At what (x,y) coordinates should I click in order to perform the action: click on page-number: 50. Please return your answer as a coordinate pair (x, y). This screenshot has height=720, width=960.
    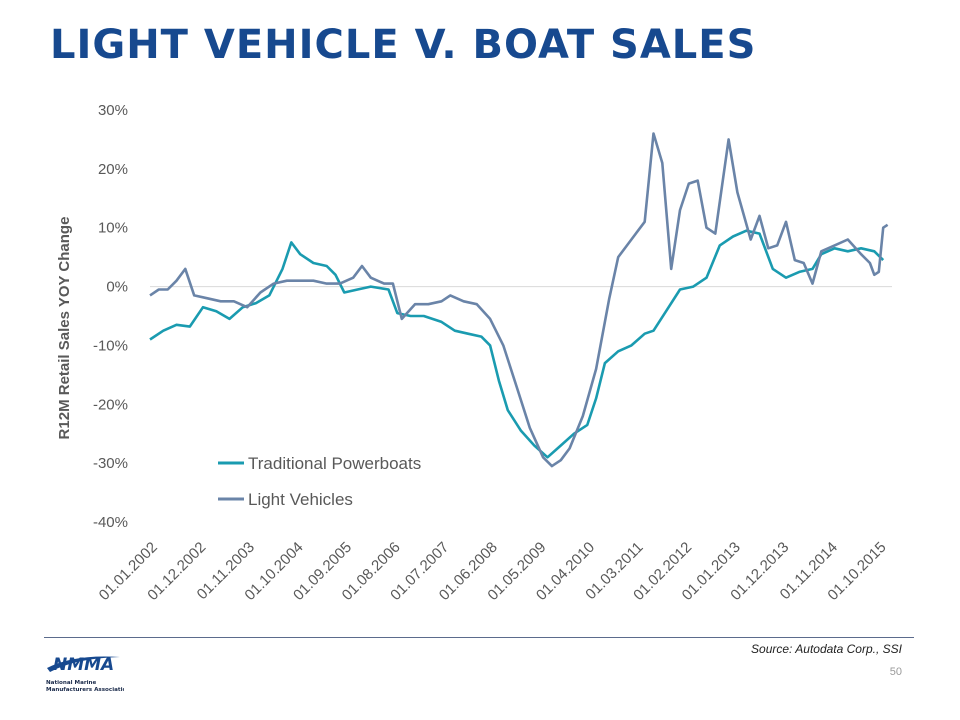
    Looking at the image, I should click on (895, 672).